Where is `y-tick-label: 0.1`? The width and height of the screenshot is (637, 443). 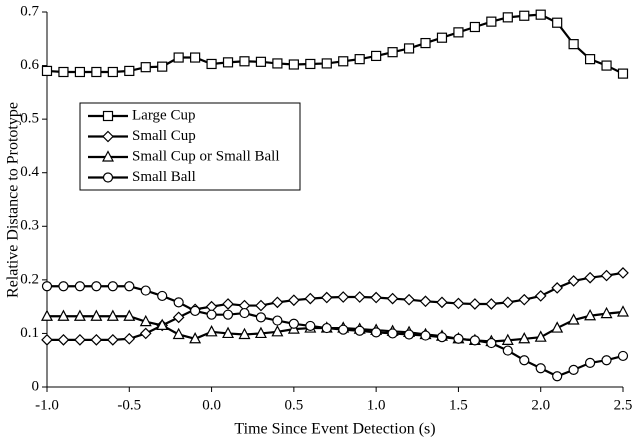
y-tick-label: 0.1 is located at coordinates (29, 333).